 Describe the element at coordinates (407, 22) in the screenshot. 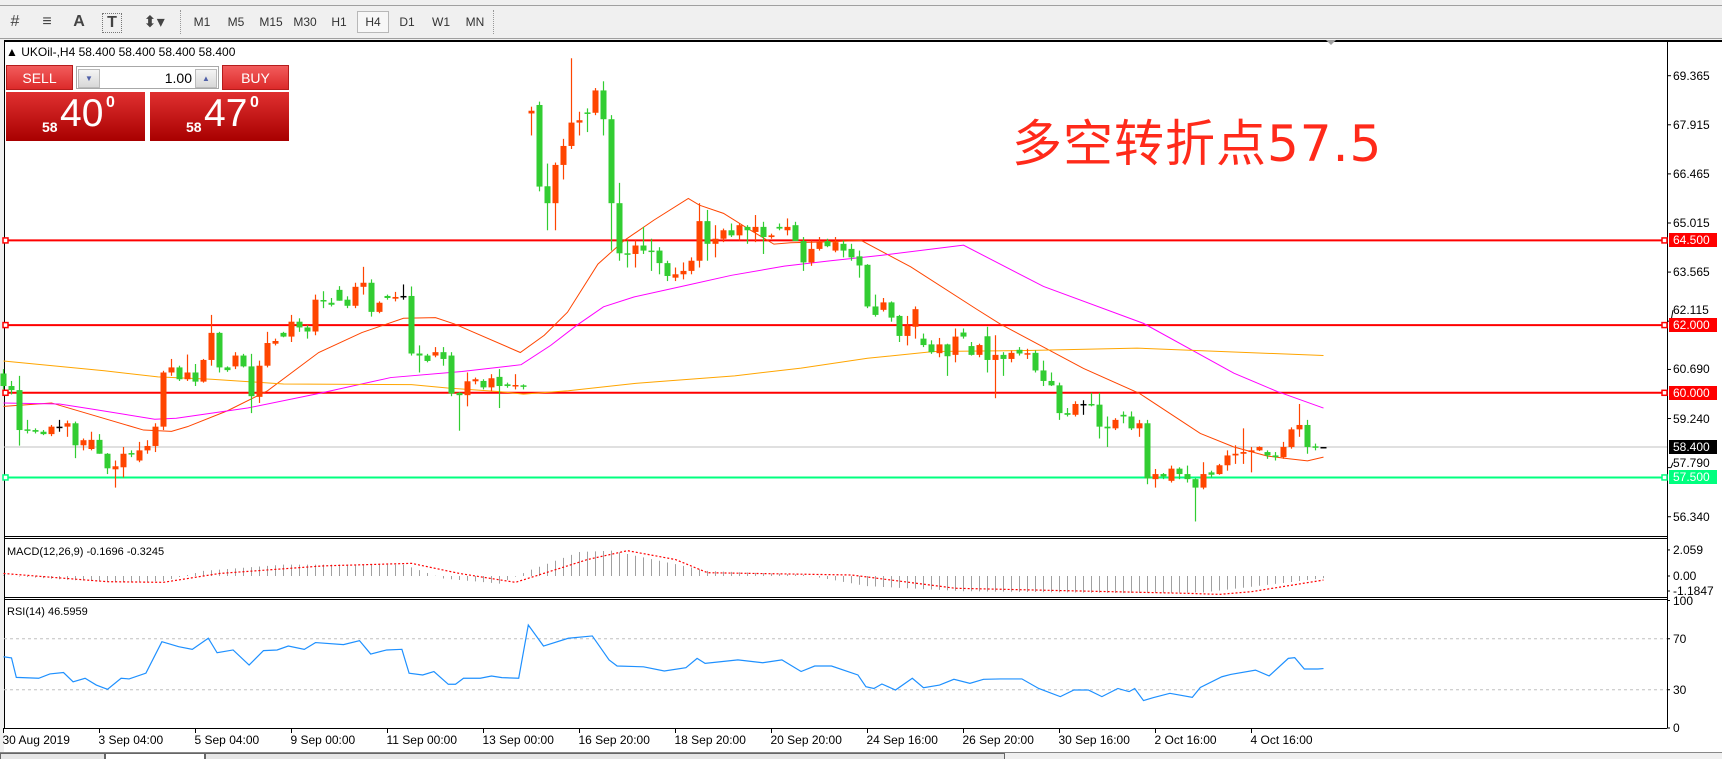

I see `timeframe-d1: D1` at that location.